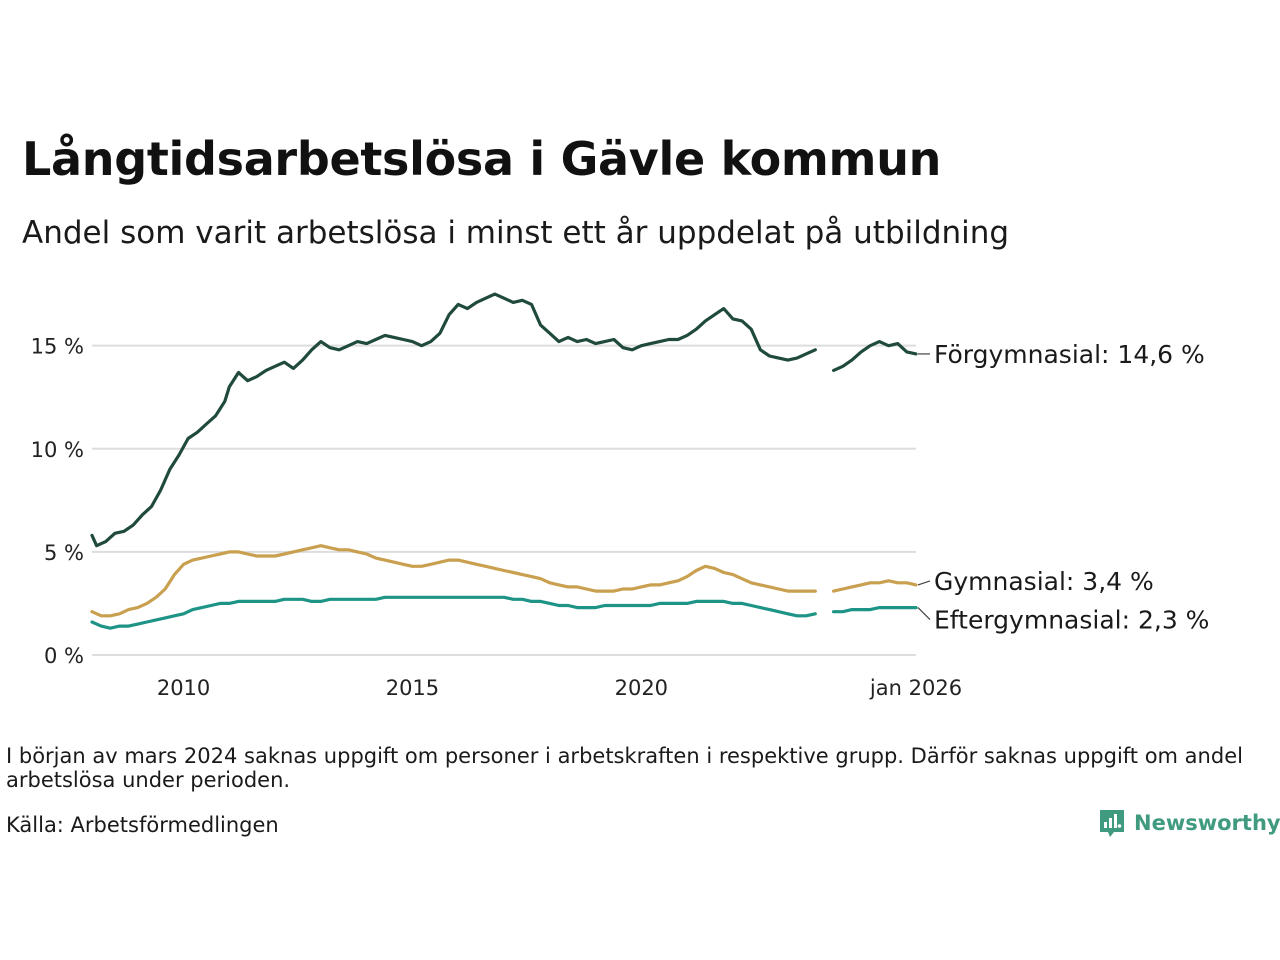 This screenshot has height=960, width=1280. What do you see at coordinates (142, 825) in the screenshot?
I see `source-credit: Källa: Arbetsförmedlingen` at bounding box center [142, 825].